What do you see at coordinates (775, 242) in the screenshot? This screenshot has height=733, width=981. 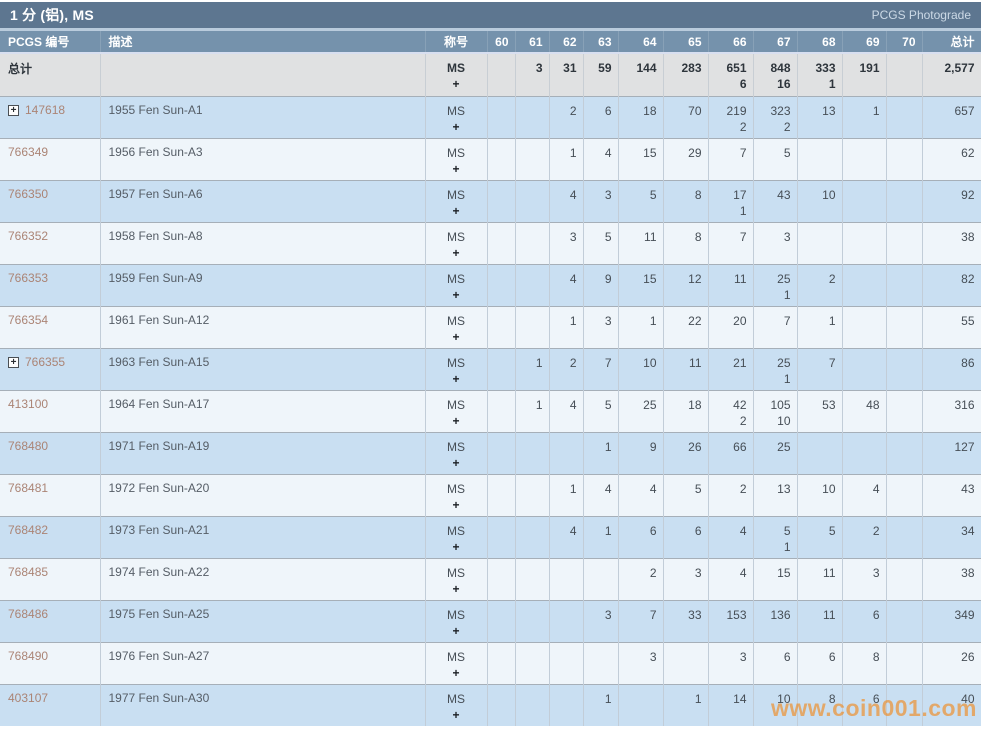 I see `grade-count-cell: 3` at bounding box center [775, 242].